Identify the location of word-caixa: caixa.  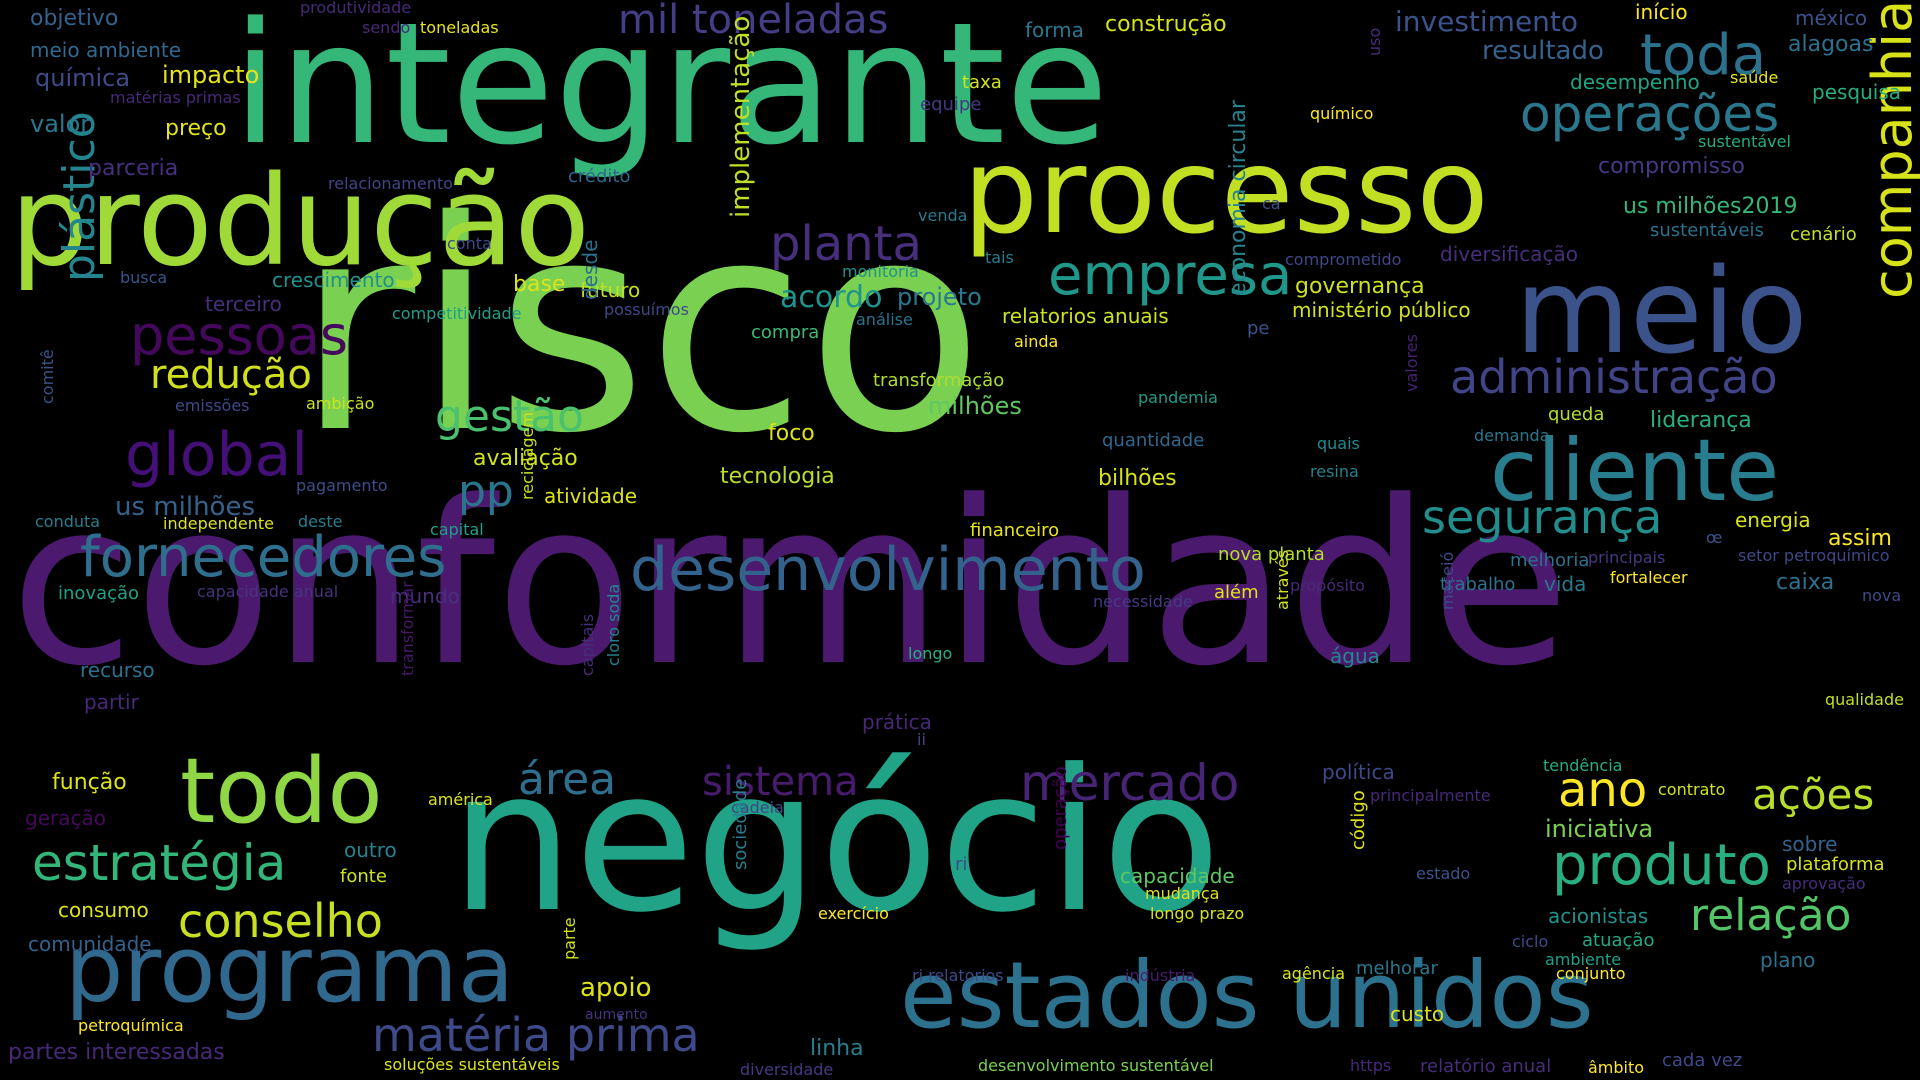
(1805, 582).